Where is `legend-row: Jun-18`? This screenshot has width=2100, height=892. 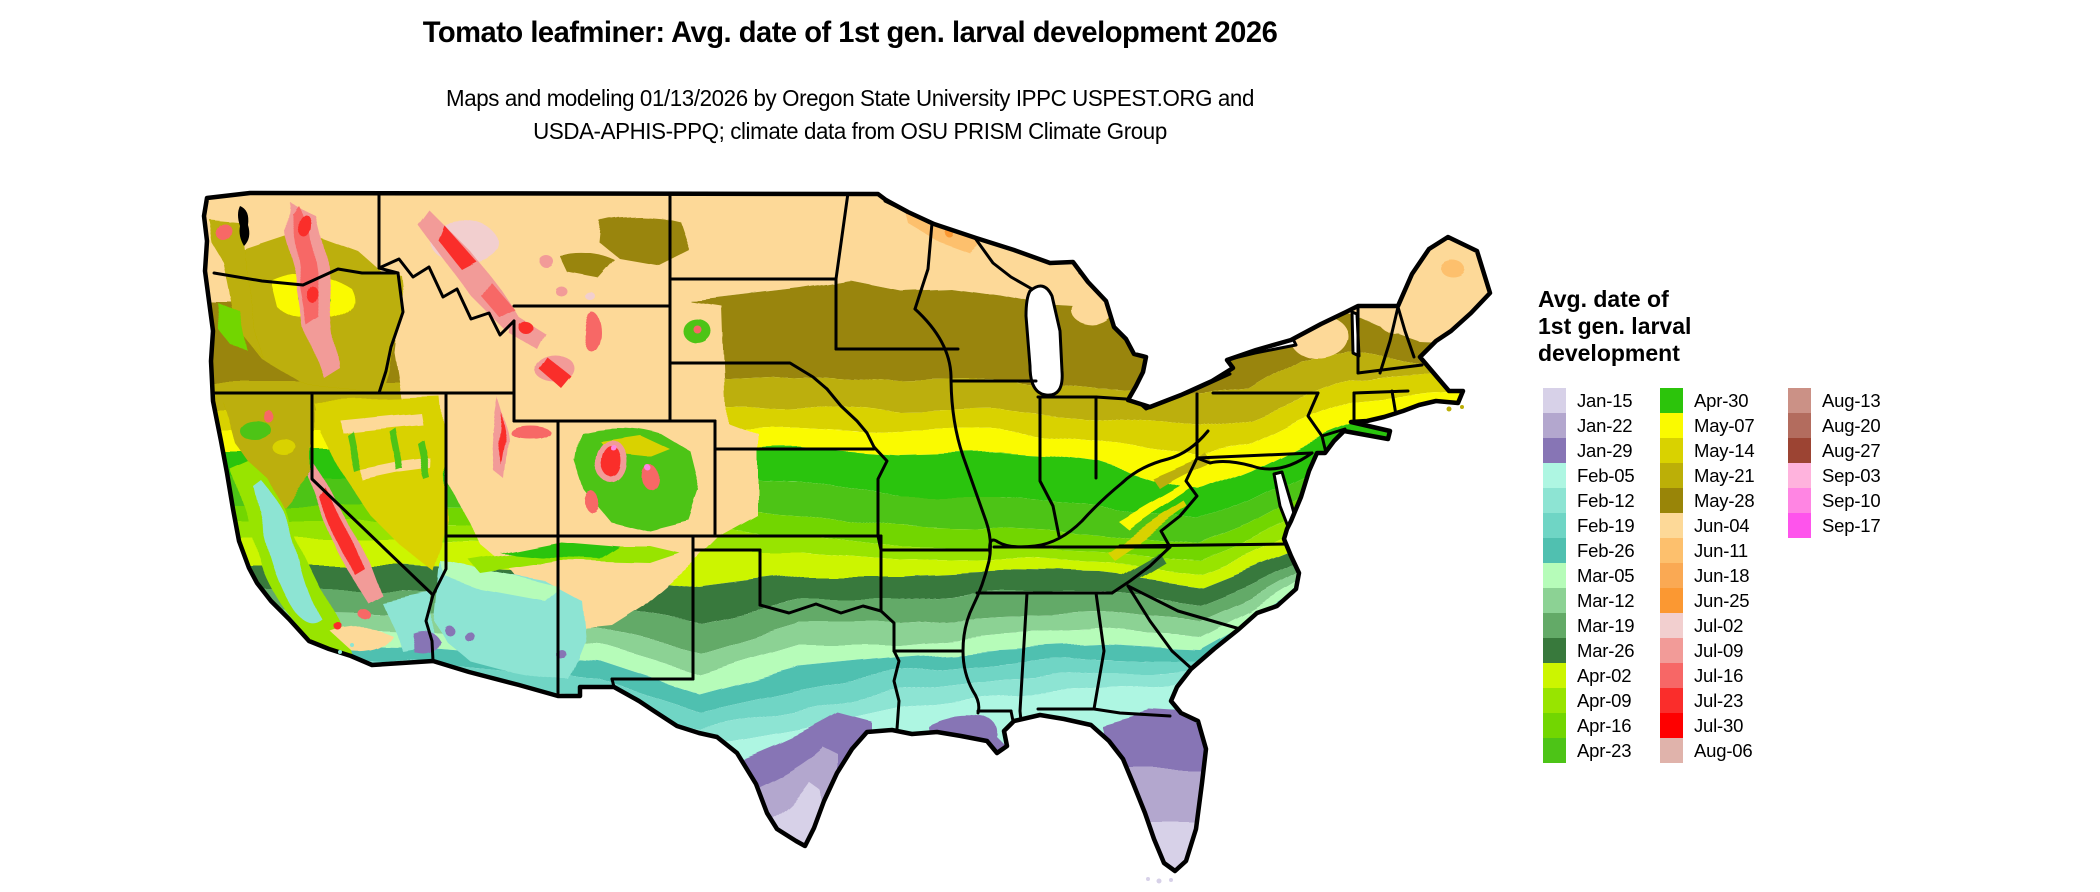
legend-row: Jun-18 is located at coordinates (1707, 575).